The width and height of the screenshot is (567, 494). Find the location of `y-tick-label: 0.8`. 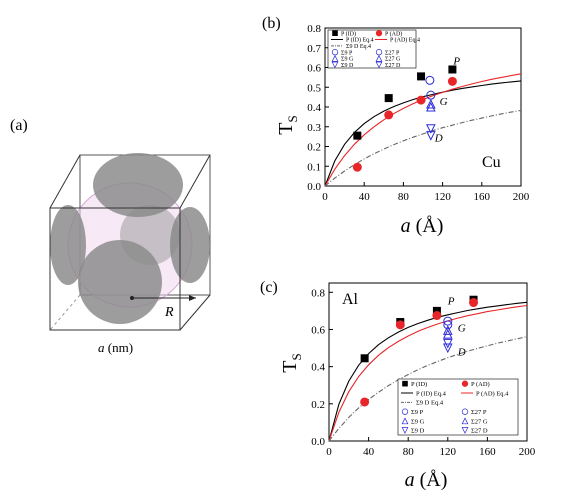

y-tick-label: 0.8 is located at coordinates (318, 293).